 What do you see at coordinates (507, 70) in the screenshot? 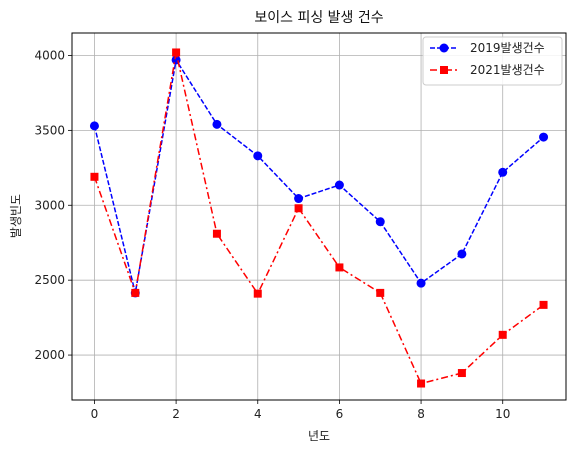
I see `legend-label-2021: 2021발생건수` at bounding box center [507, 70].